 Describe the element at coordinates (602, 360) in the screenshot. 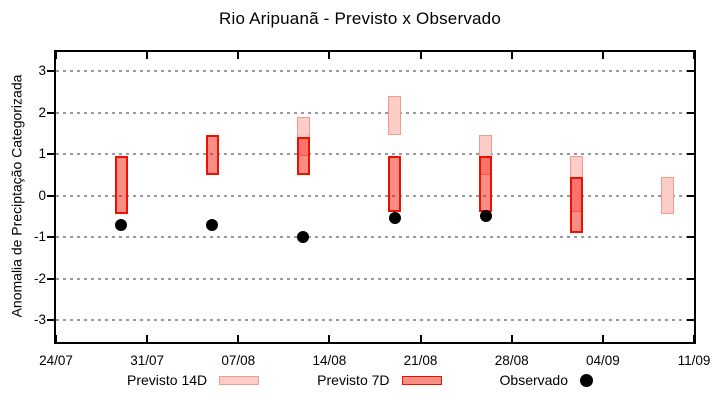

I see `x-tick-label: 04/09` at that location.